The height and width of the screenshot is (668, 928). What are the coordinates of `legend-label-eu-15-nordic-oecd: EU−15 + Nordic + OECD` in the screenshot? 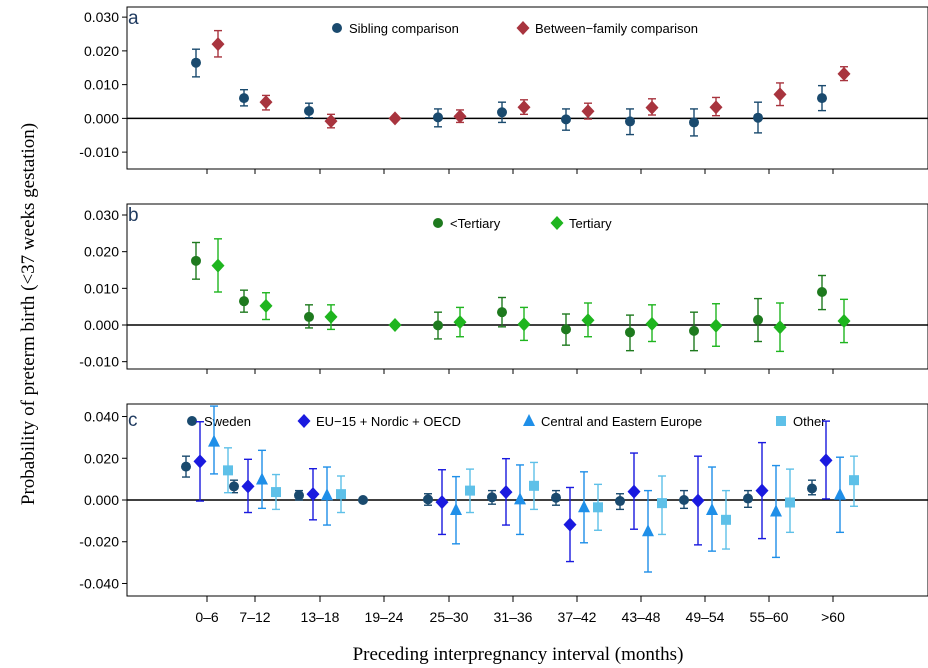 It's located at (388, 421).